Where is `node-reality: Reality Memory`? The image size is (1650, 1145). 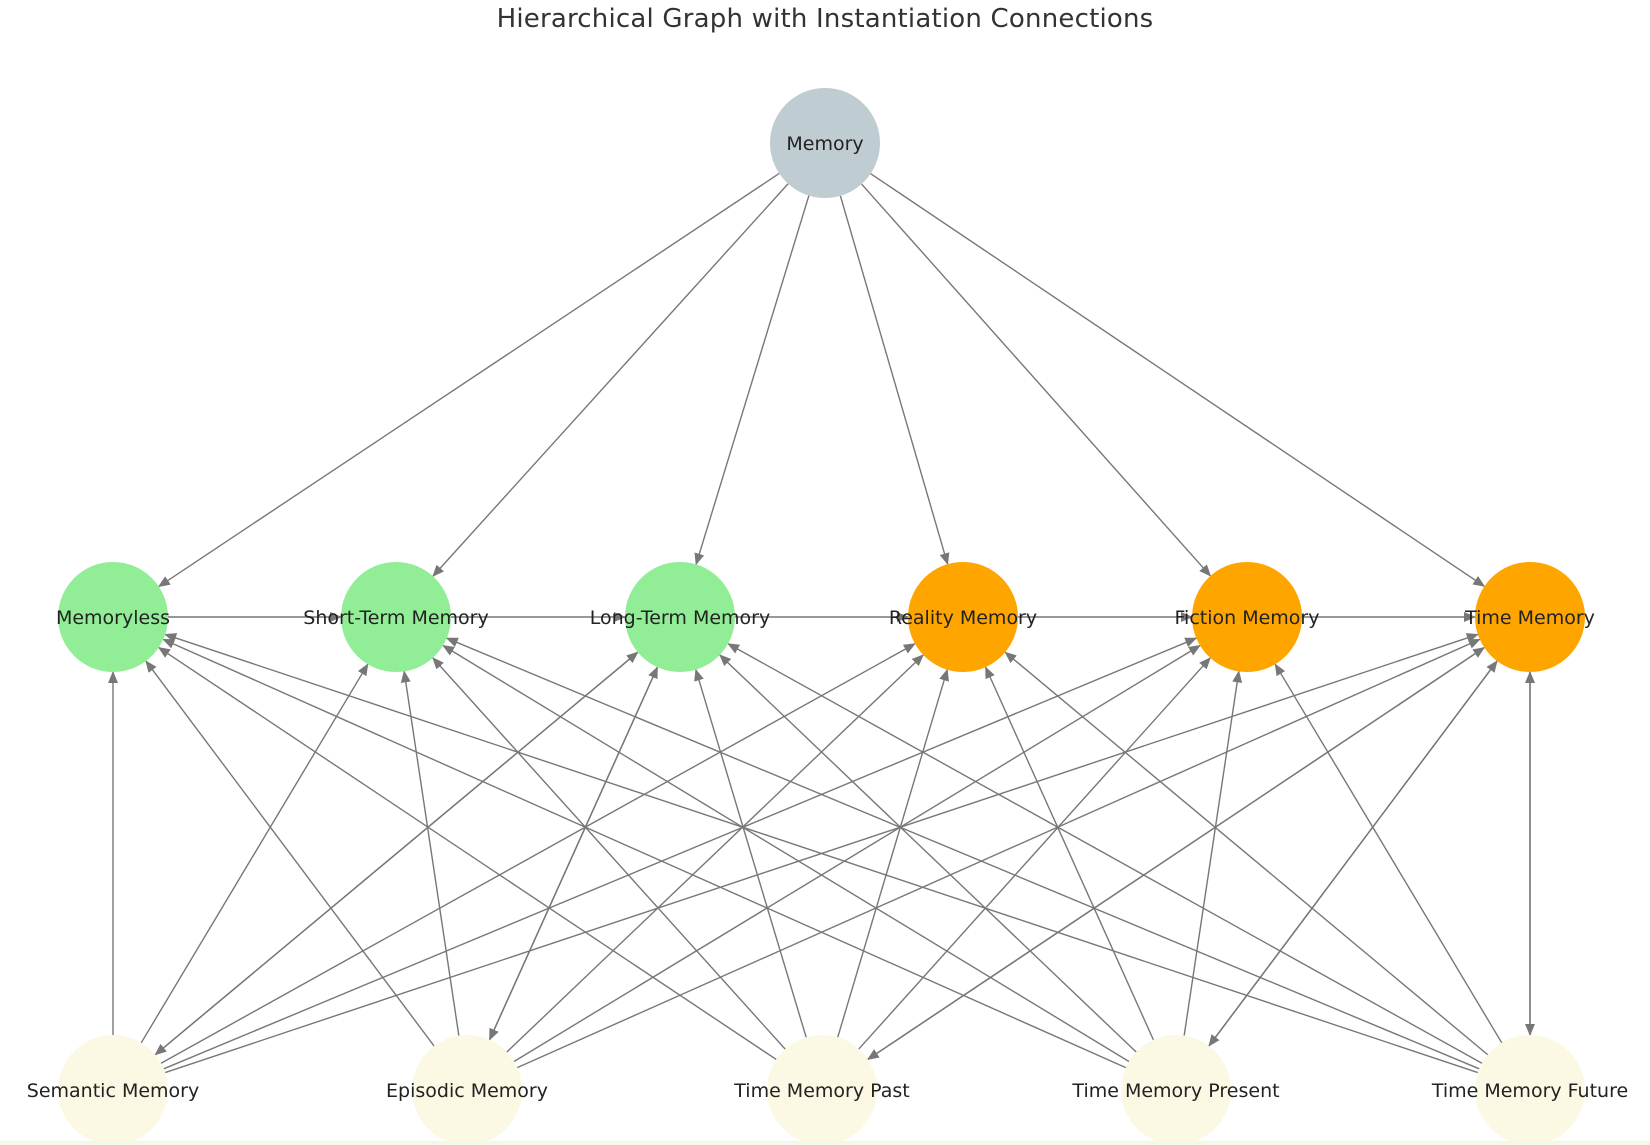
node-reality: Reality Memory is located at coordinates (963, 617).